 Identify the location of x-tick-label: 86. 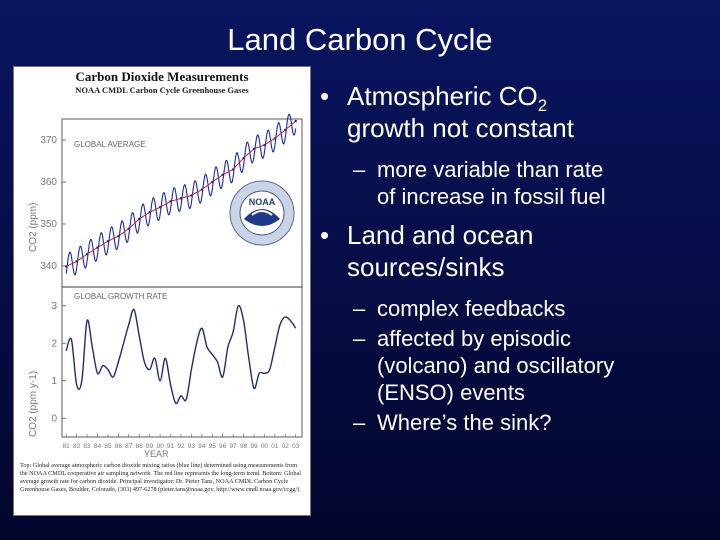
(119, 446).